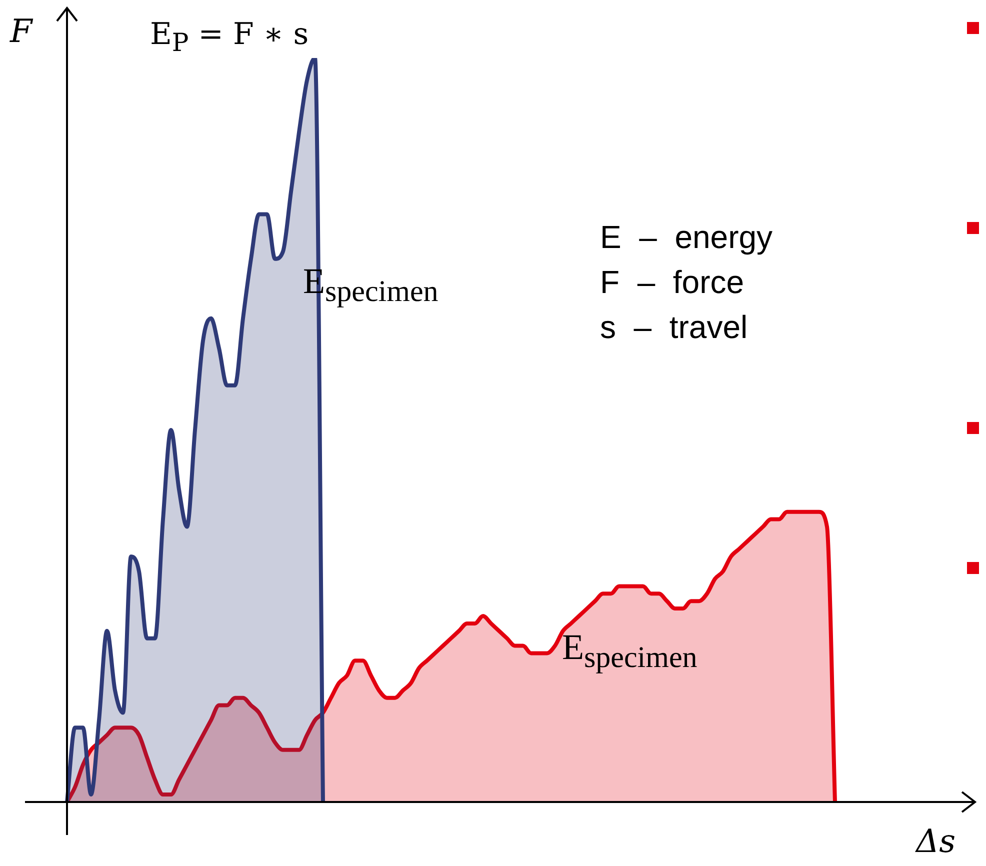 The height and width of the screenshot is (866, 986). I want to click on x-axis-title: Δs, so click(936, 841).